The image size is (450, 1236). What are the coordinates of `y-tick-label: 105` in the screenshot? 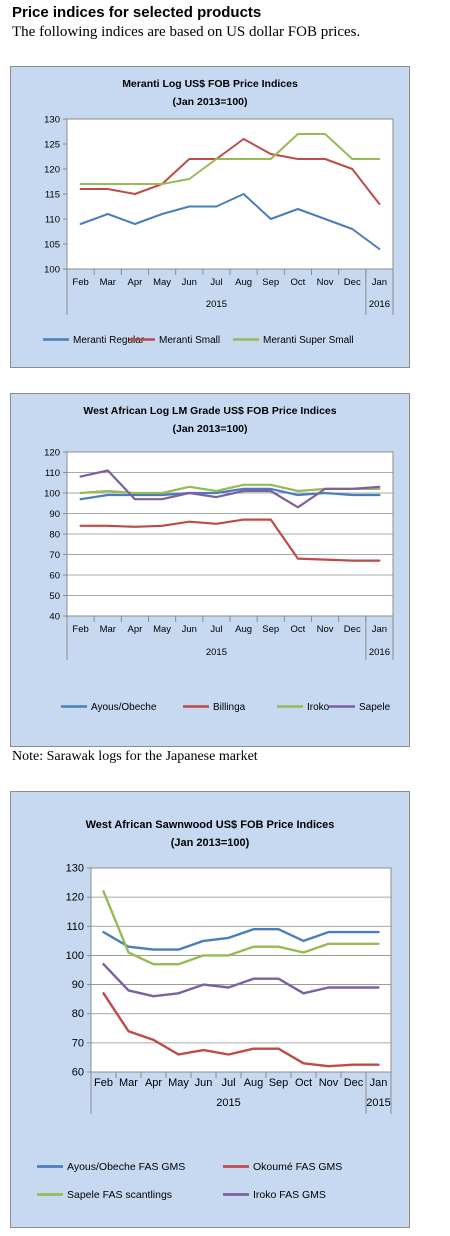 It's located at (52, 245).